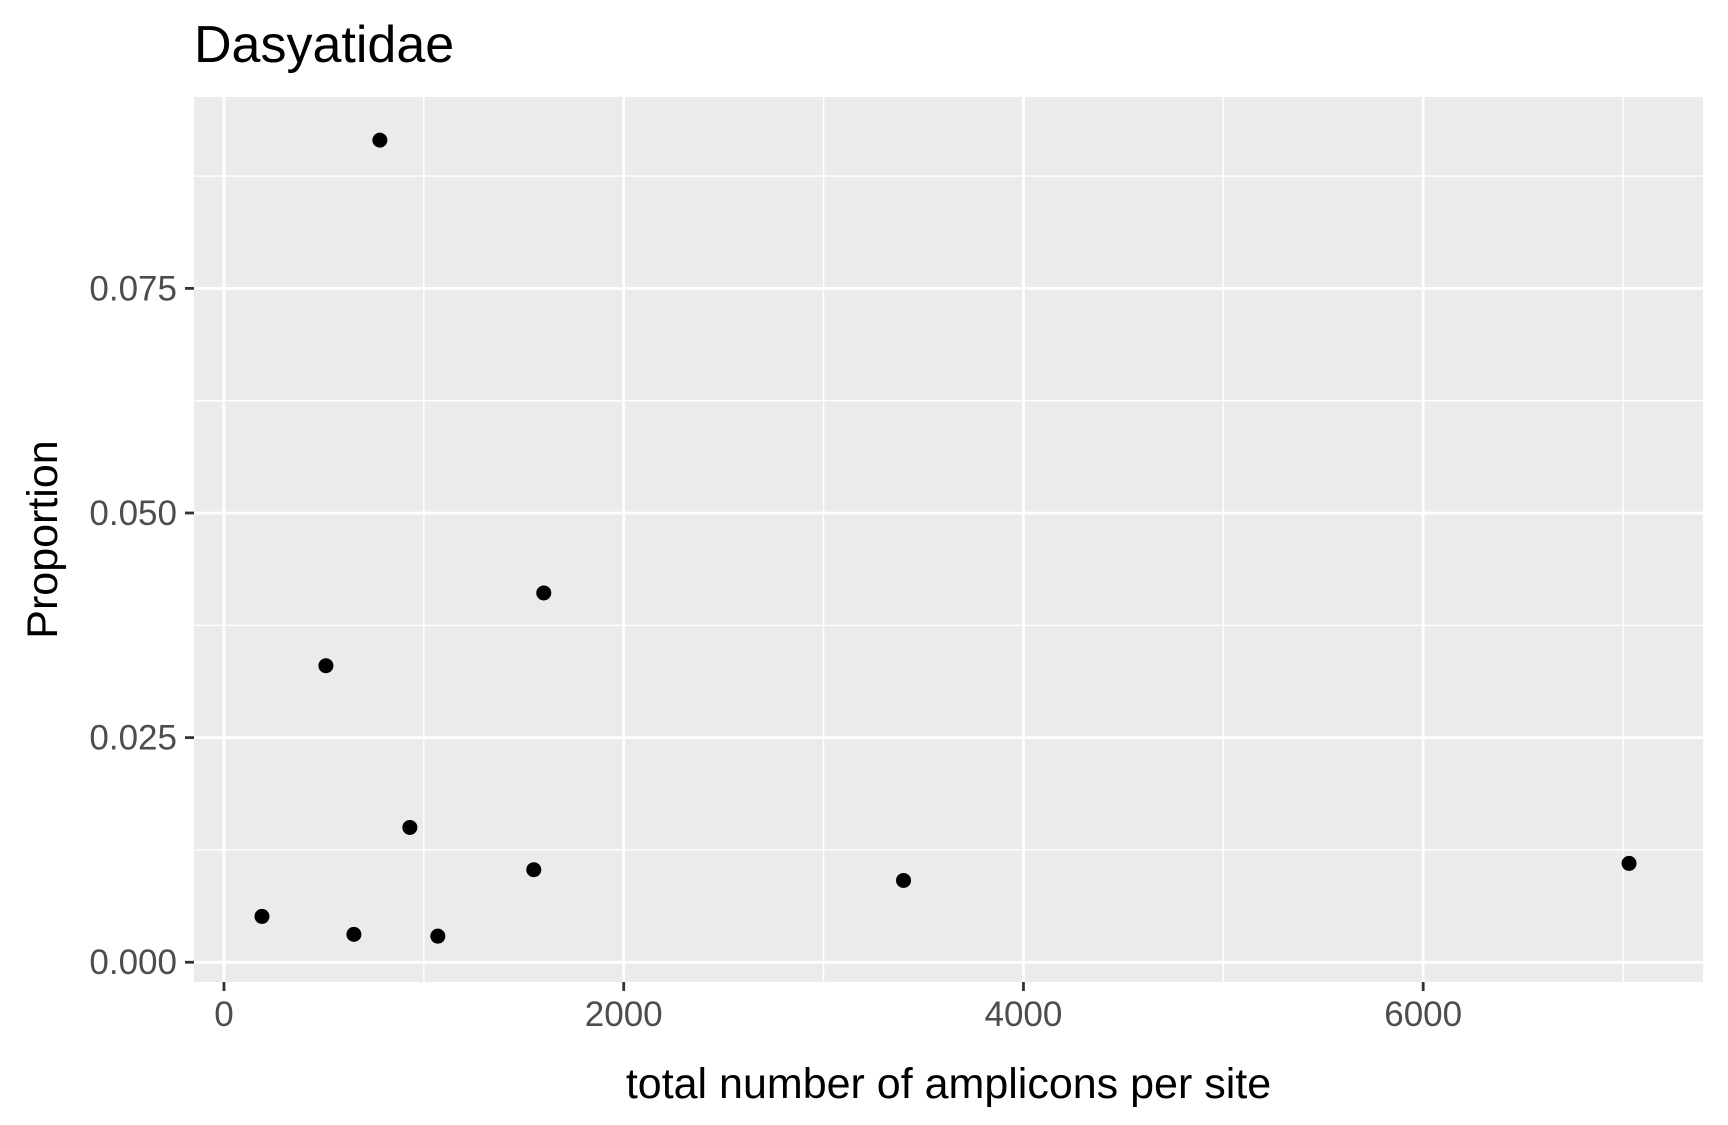 The width and height of the screenshot is (1728, 1125). Describe the element at coordinates (43, 539) in the screenshot. I see `y-axis-title: Proportion` at that location.